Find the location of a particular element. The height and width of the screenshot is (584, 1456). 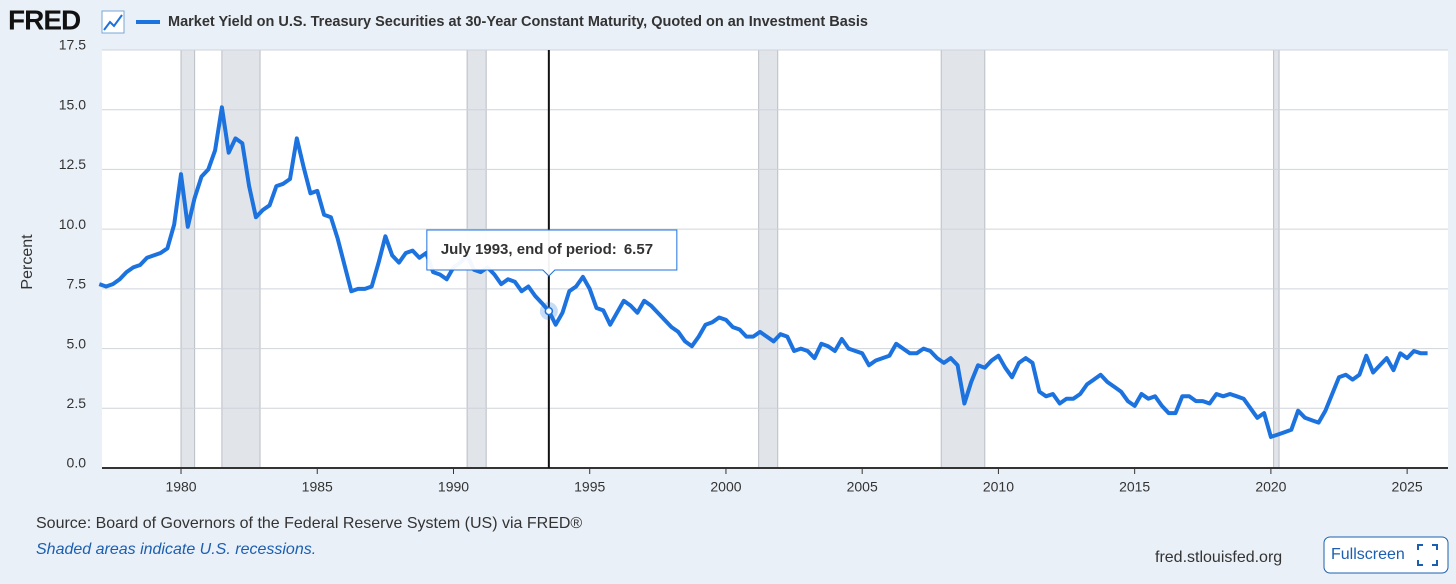

tooltip-box is located at coordinates (552, 253).